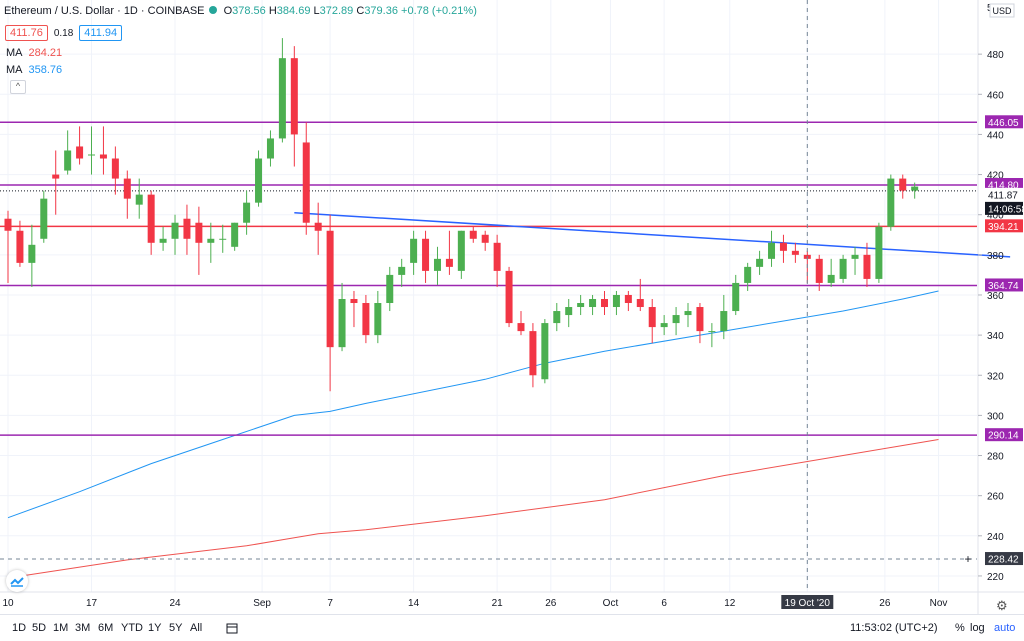  I want to click on y-tick-label: 380, so click(995, 256).